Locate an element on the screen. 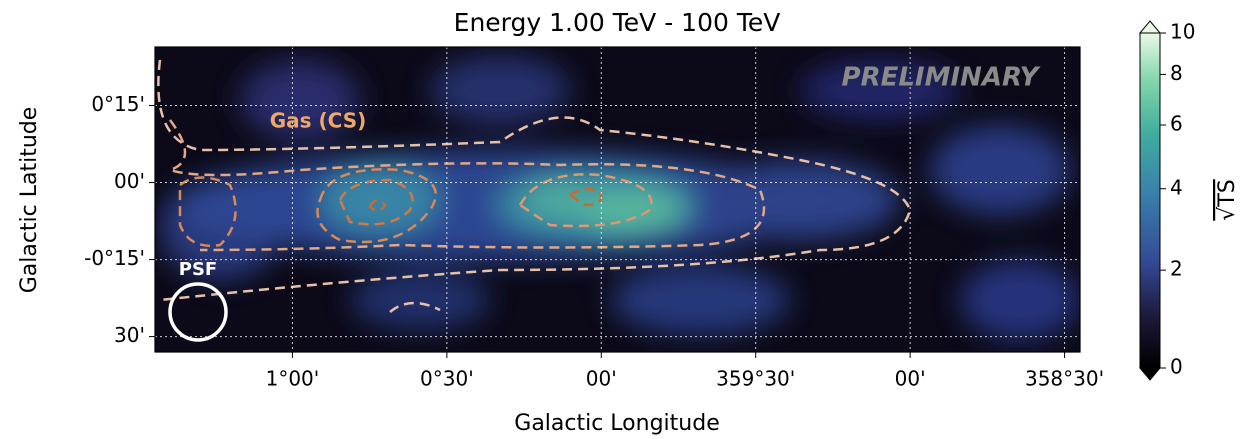 The width and height of the screenshot is (1245, 439). y-tick-label: 30' is located at coordinates (129, 335).